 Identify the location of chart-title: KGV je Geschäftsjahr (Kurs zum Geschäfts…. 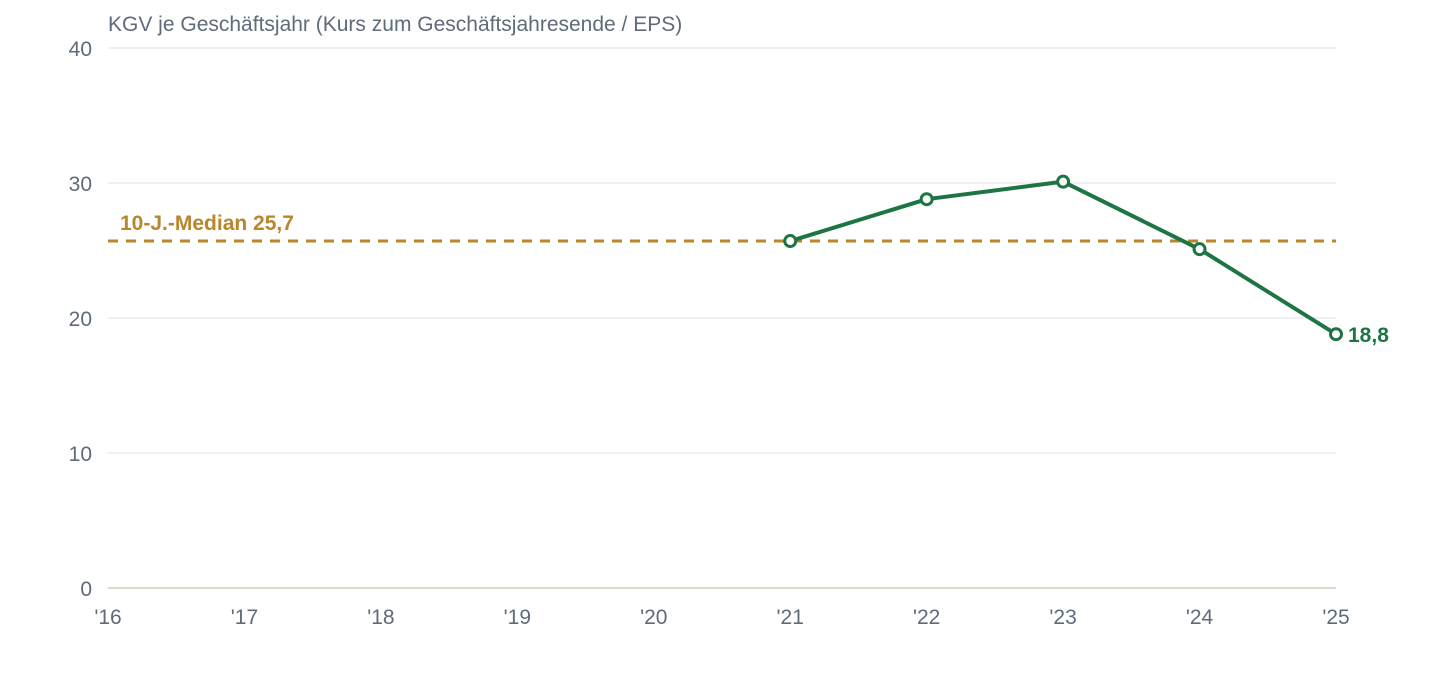
(395, 24).